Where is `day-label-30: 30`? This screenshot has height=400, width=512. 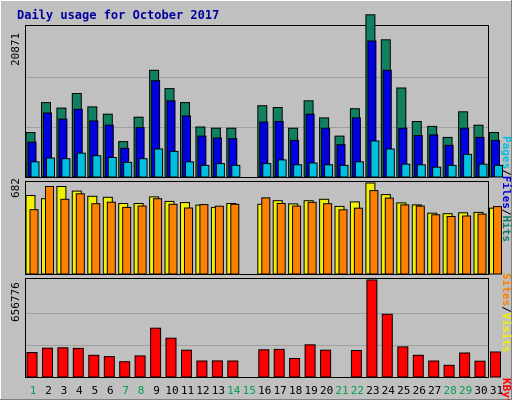 day-label-30: 30 is located at coordinates (480, 390).